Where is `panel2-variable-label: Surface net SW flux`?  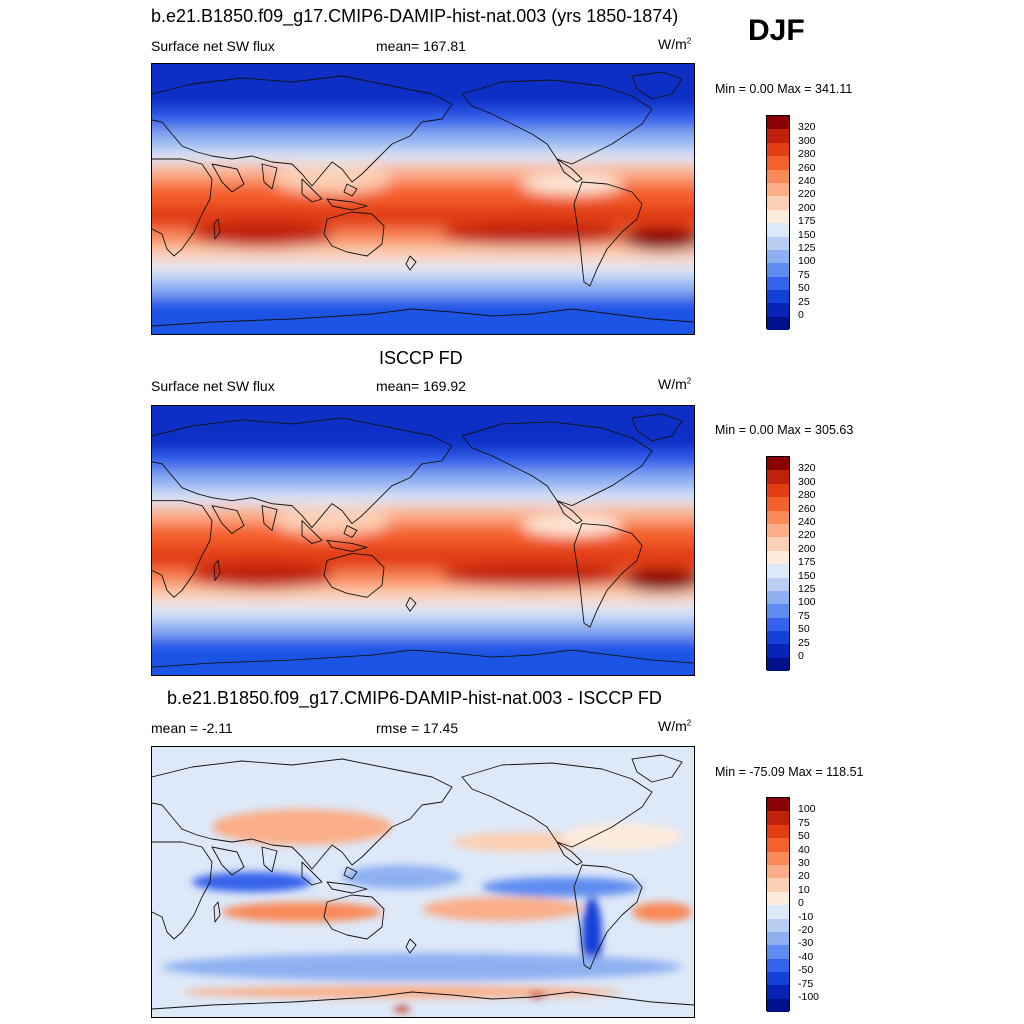
panel2-variable-label: Surface net SW flux is located at coordinates (213, 386).